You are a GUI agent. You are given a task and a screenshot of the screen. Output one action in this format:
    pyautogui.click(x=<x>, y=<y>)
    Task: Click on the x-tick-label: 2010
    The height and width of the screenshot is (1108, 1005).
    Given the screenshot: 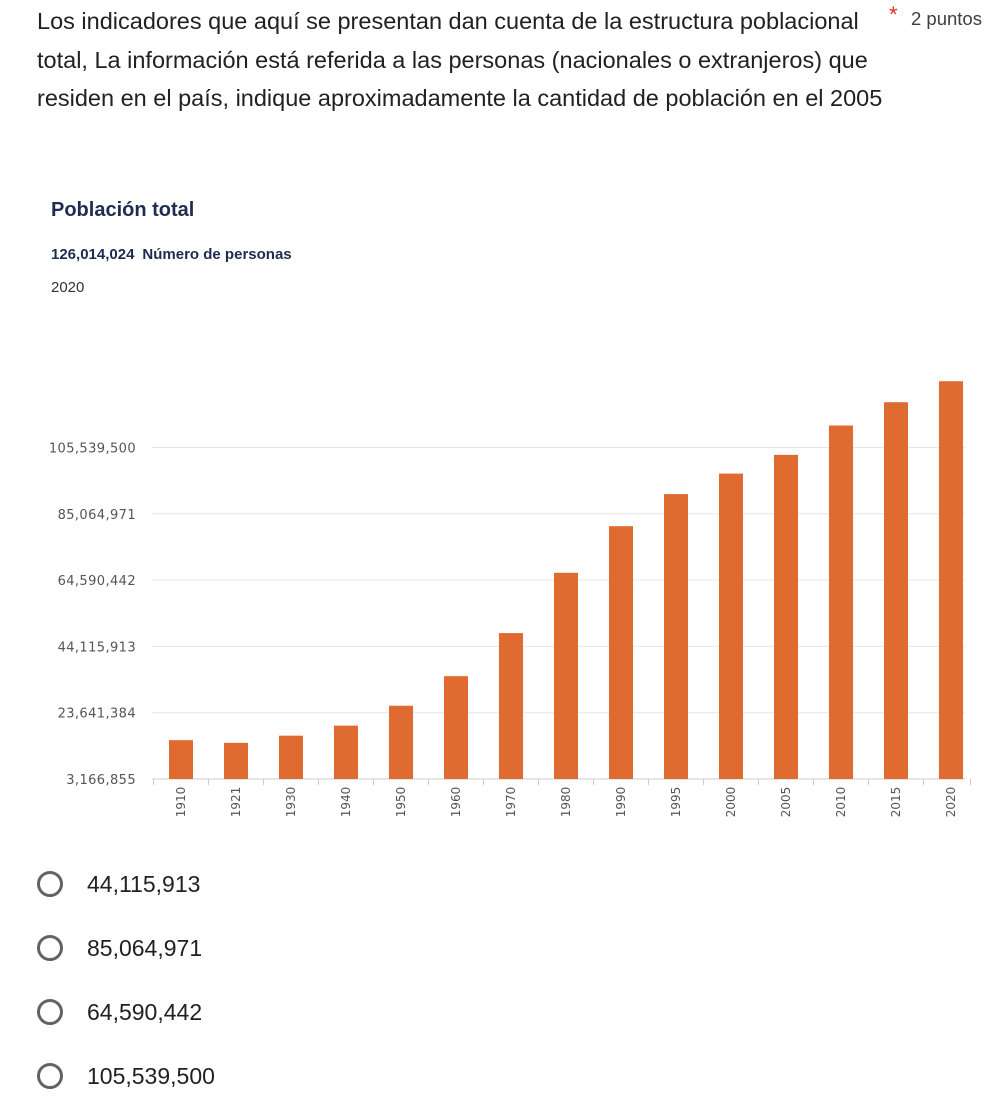 What is the action you would take?
    pyautogui.click(x=841, y=802)
    